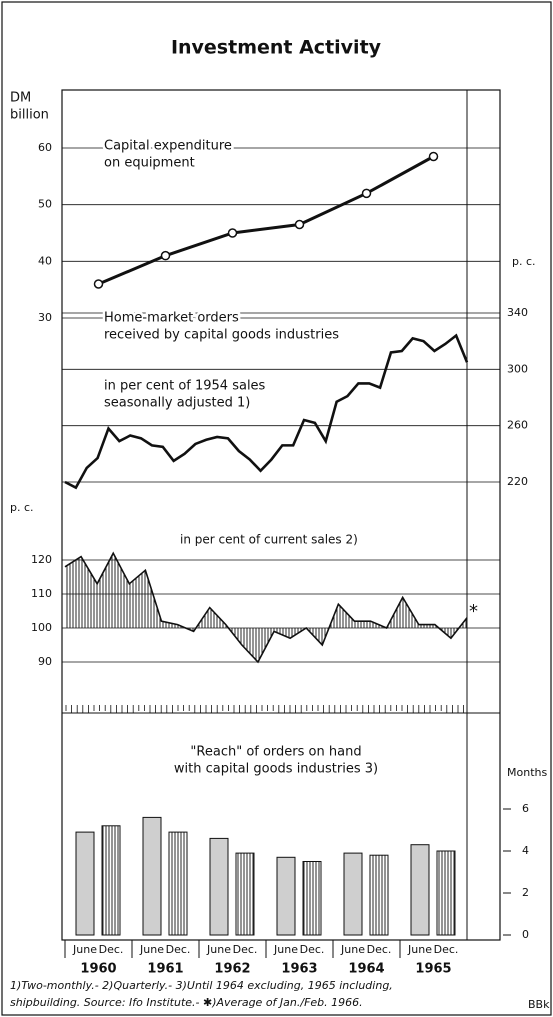 The width and height of the screenshot is (553, 1017). What do you see at coordinates (45, 204) in the screenshot?
I see `y-tick-label: 50` at bounding box center [45, 204].